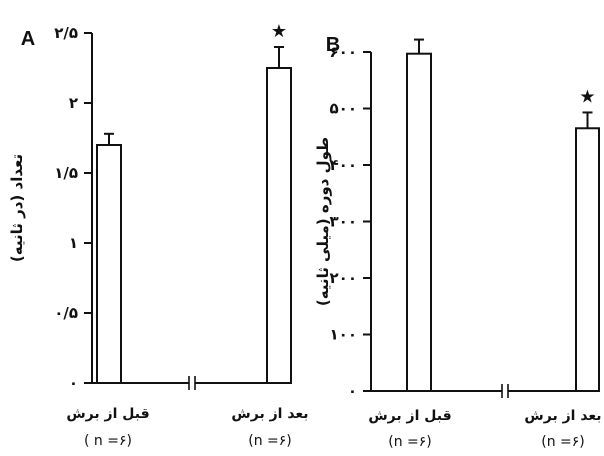 The width and height of the screenshot is (604, 456). Describe the element at coordinates (28, 39) in the screenshot. I see `panel-a-label: A` at that location.